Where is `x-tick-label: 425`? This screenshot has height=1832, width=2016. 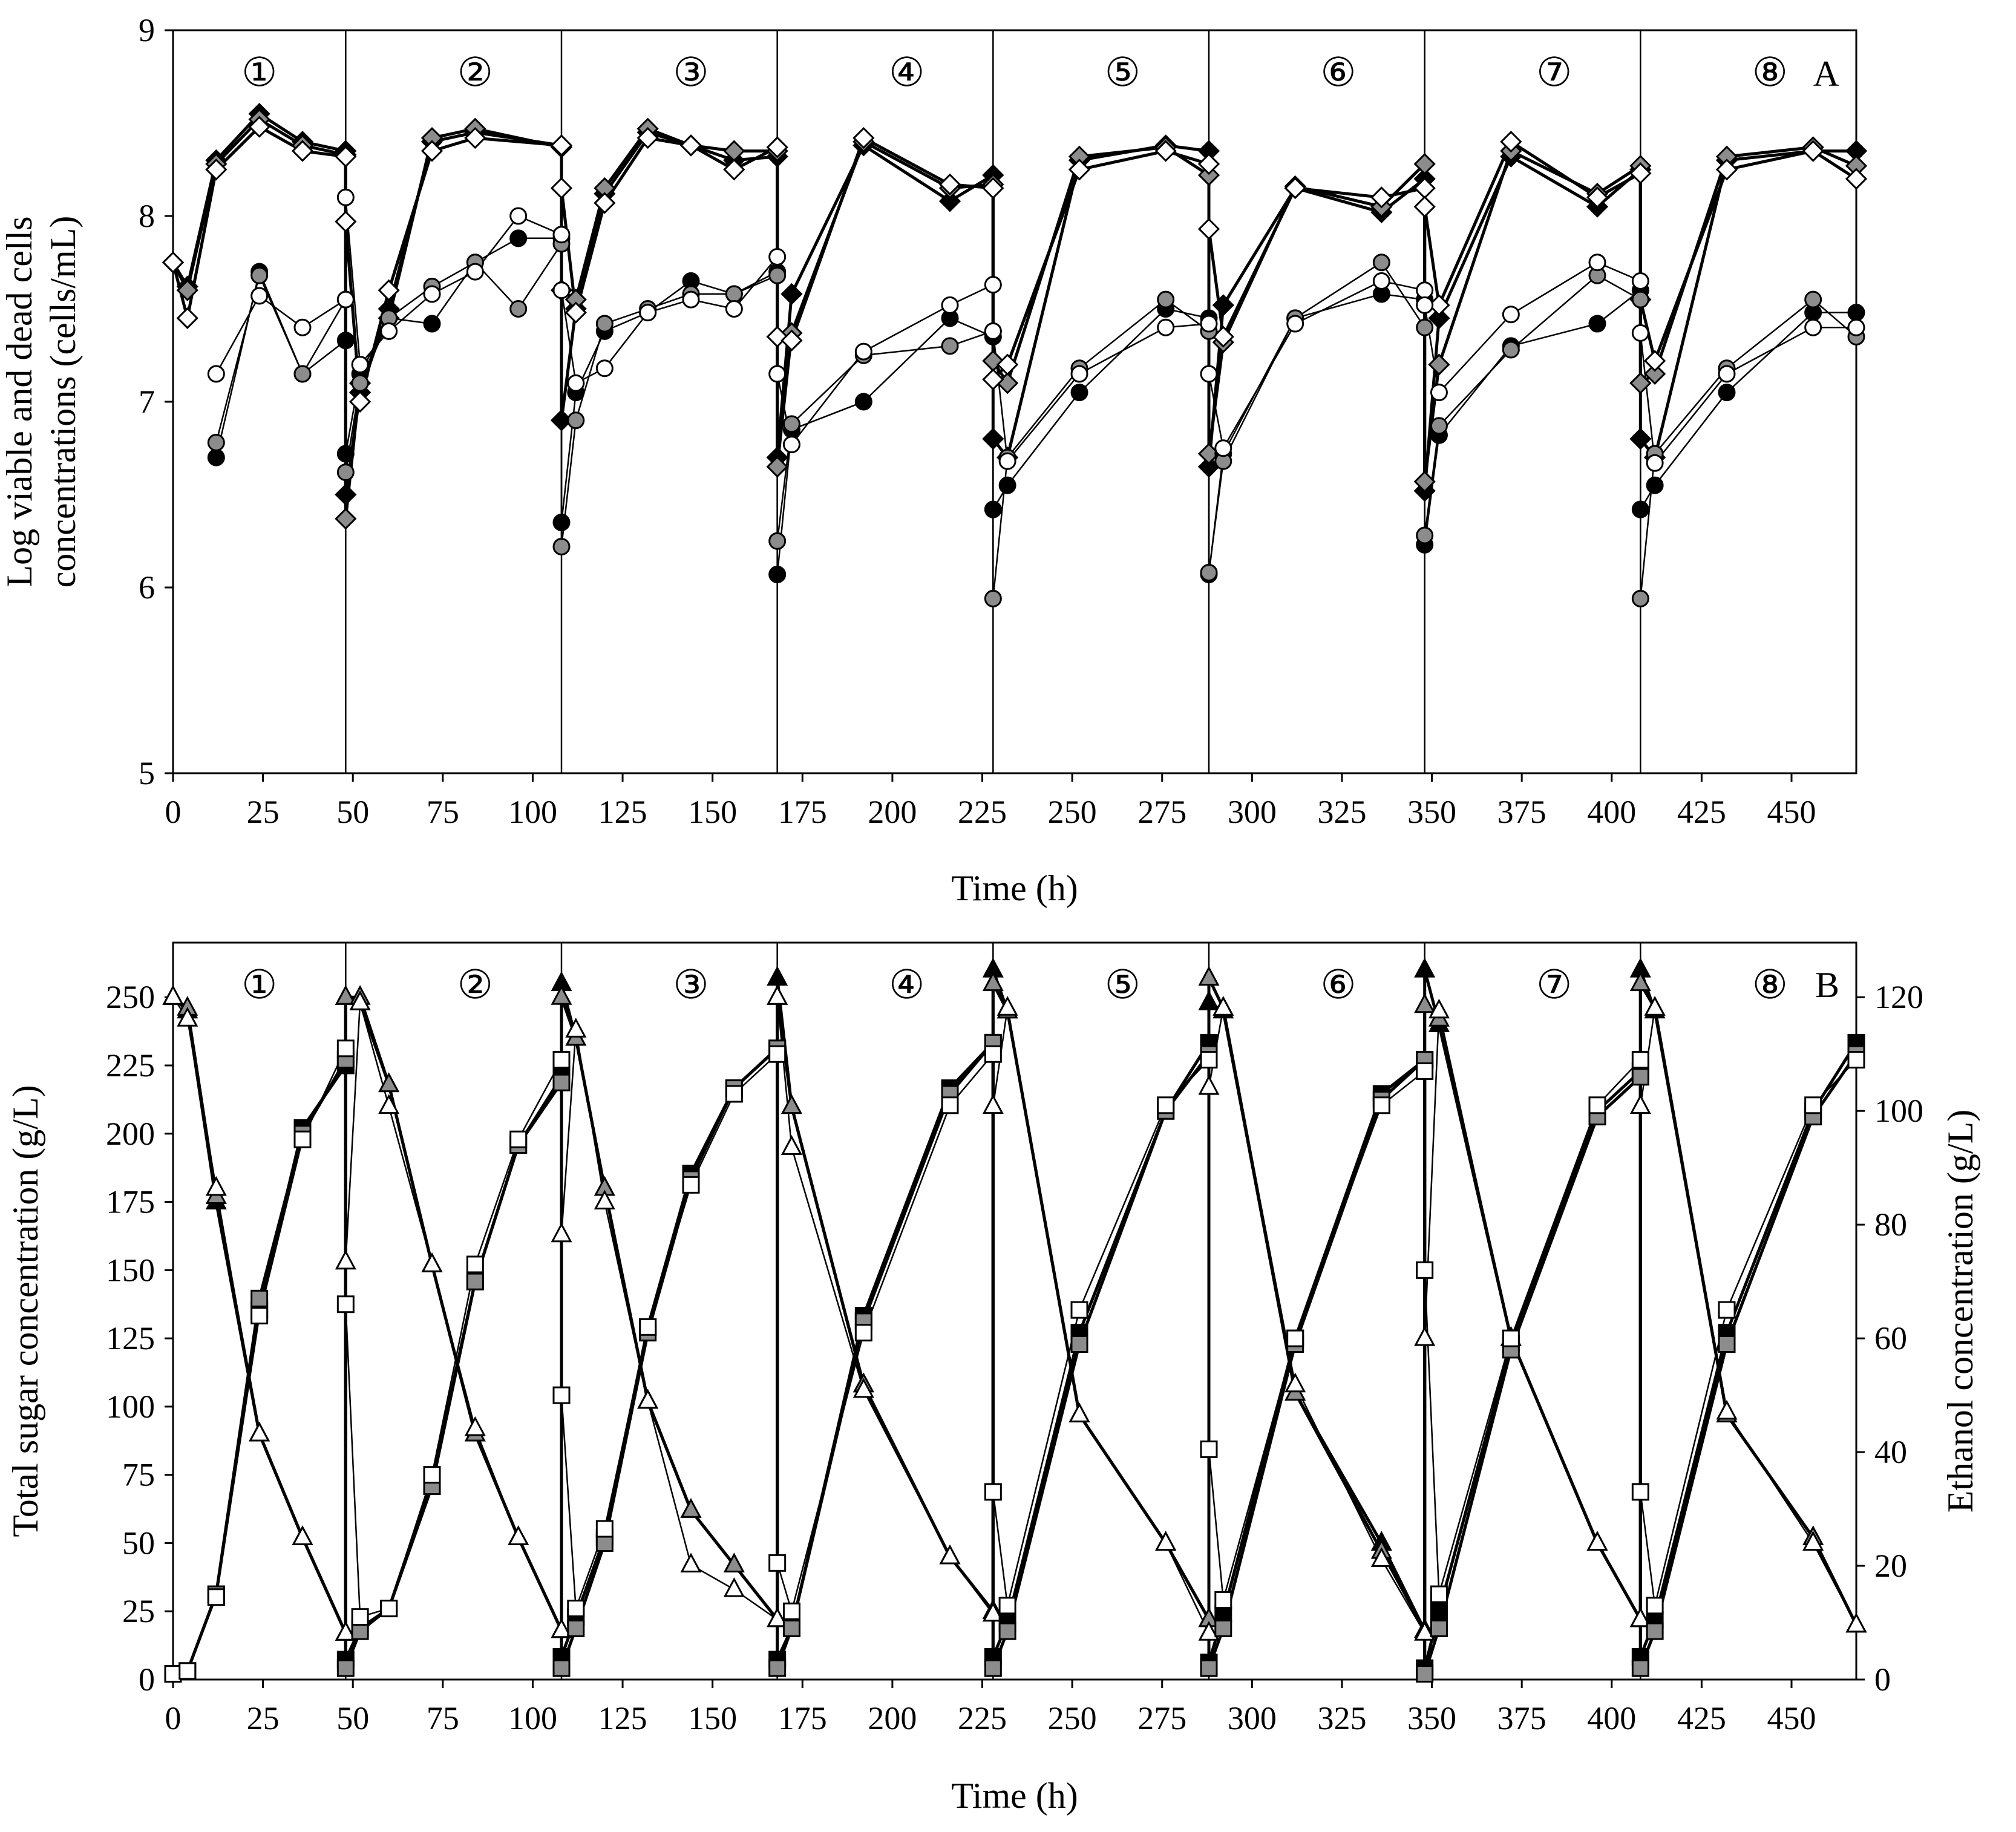
x-tick-label: 425 is located at coordinates (1701, 812).